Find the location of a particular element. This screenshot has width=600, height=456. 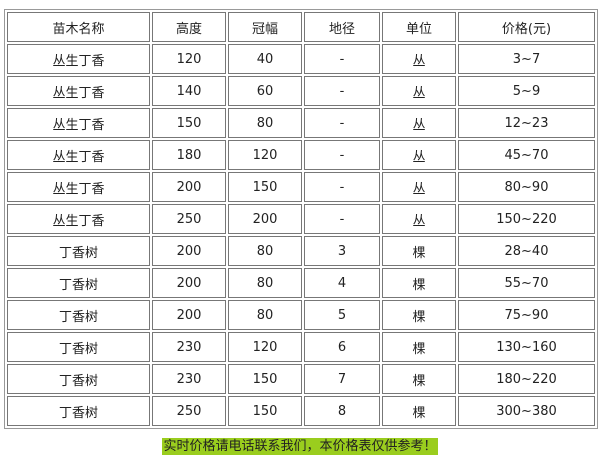

table-cell: 45~70 is located at coordinates (526, 155).